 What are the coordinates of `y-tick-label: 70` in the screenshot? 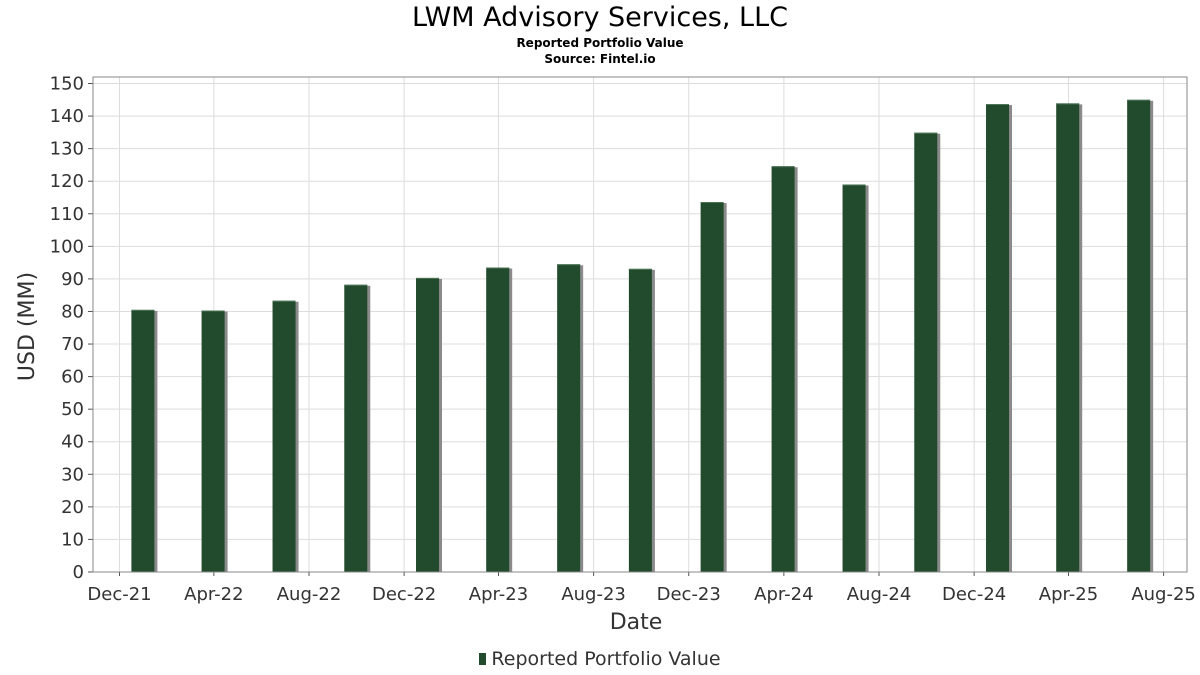 It's located at (72, 344).